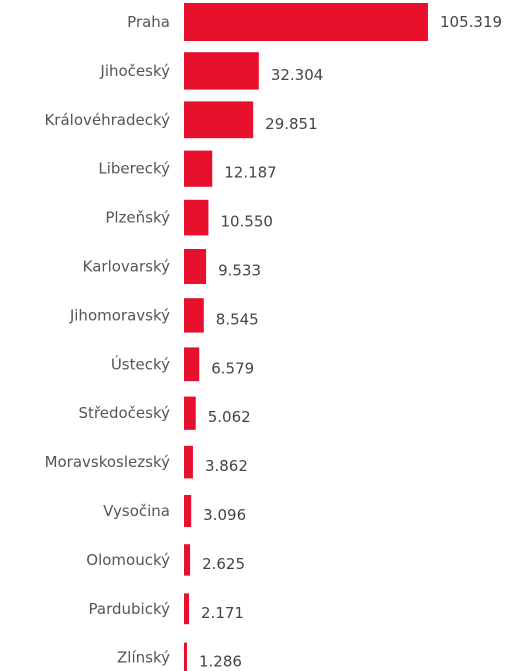  What do you see at coordinates (143, 658) in the screenshot?
I see `category-label: Zlínský` at bounding box center [143, 658].